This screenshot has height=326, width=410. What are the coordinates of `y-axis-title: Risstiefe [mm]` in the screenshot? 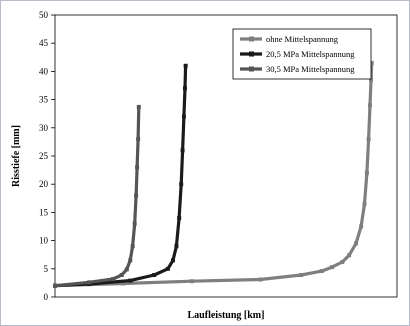 It's located at (16, 156).